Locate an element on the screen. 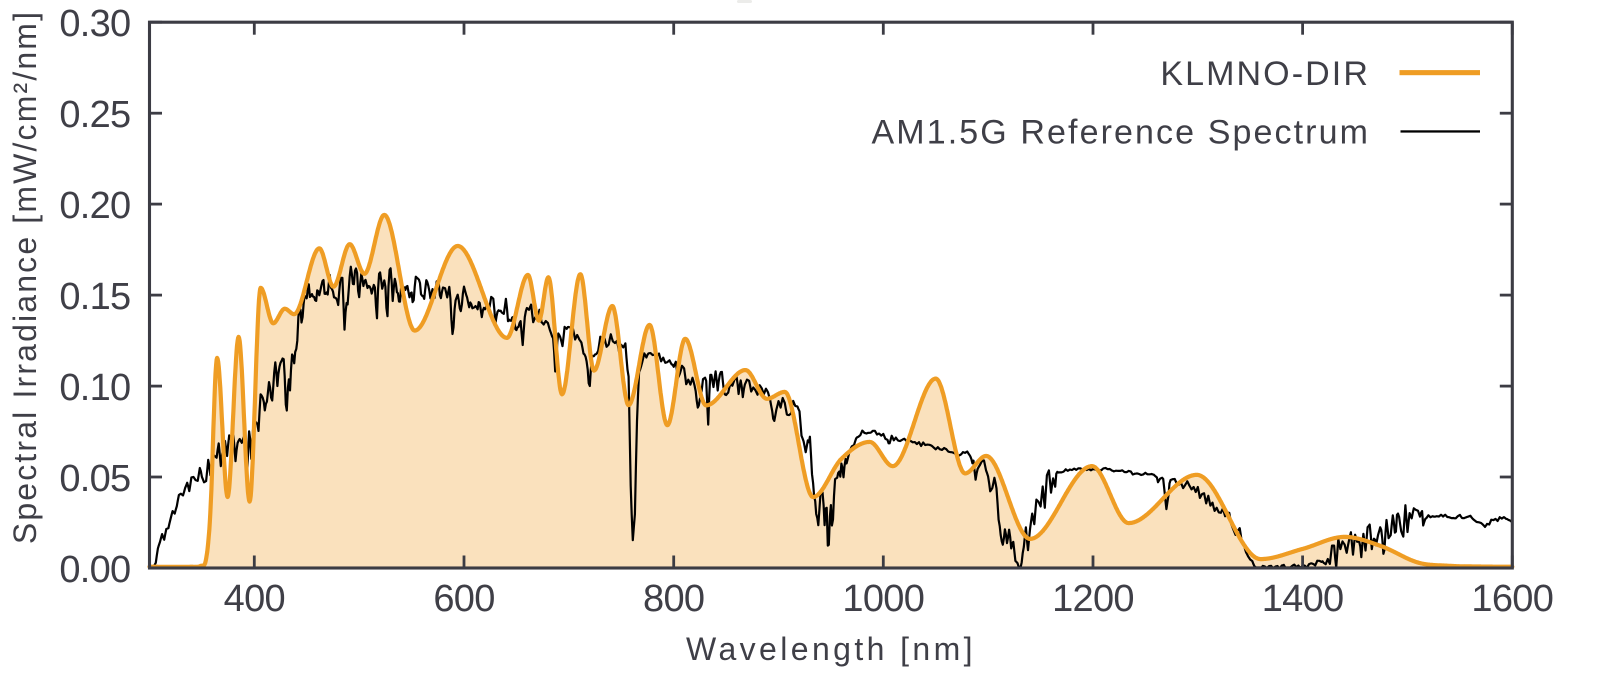  svg-text: 0.00 is located at coordinates (94, 570).